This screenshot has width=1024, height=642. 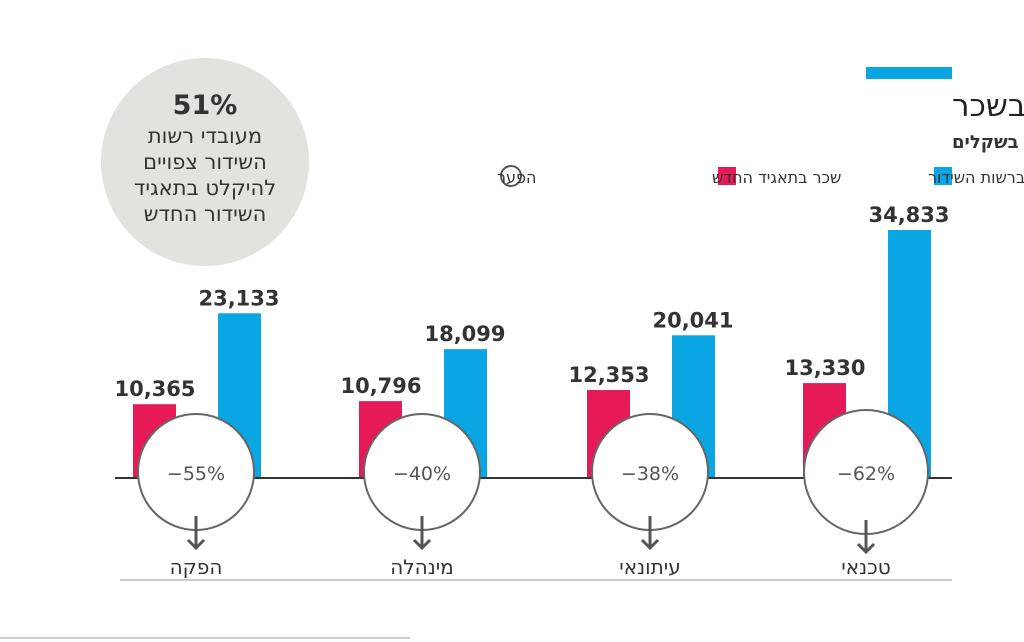 What do you see at coordinates (464, 334) in the screenshot?
I see `data-label: 18,099` at bounding box center [464, 334].